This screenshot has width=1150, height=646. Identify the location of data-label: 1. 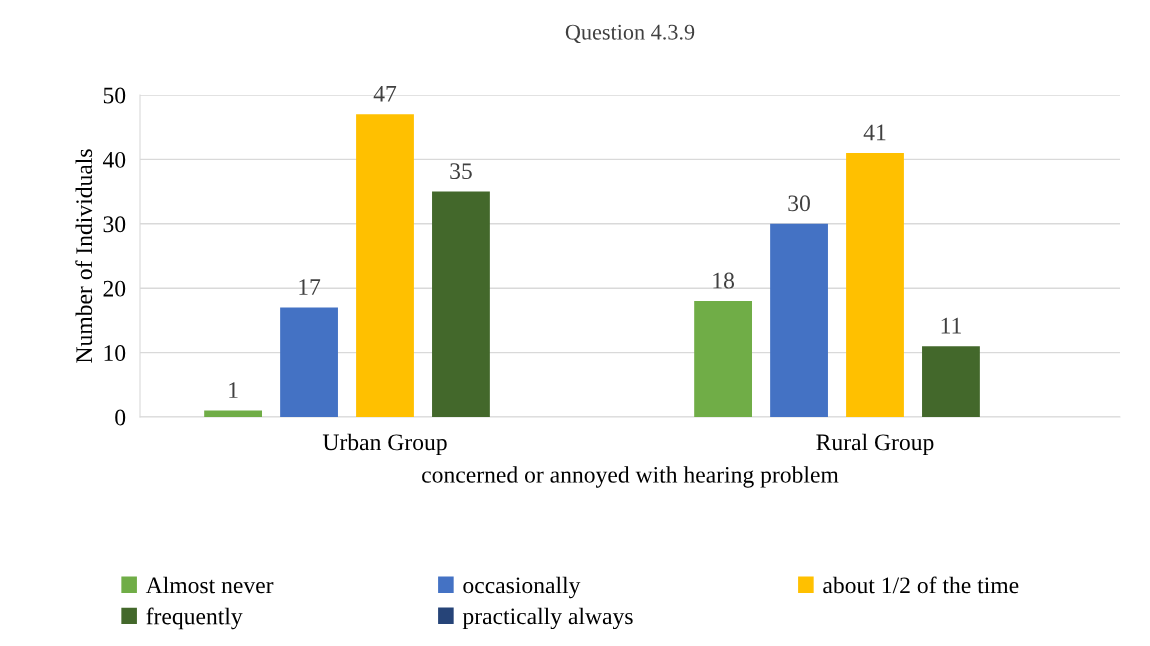
(233, 390).